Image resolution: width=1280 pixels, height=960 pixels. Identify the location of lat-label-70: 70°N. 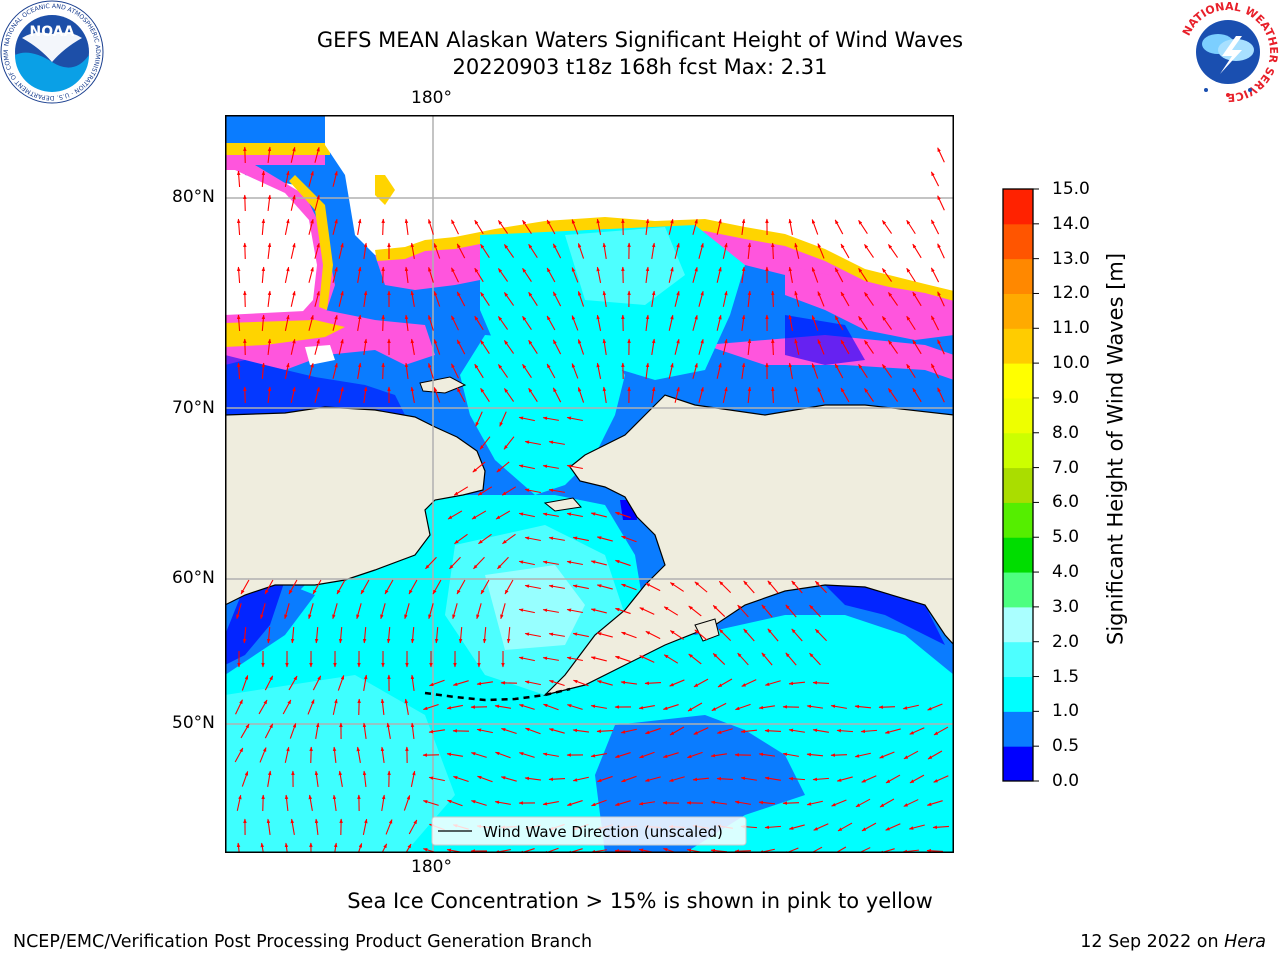
(193, 408).